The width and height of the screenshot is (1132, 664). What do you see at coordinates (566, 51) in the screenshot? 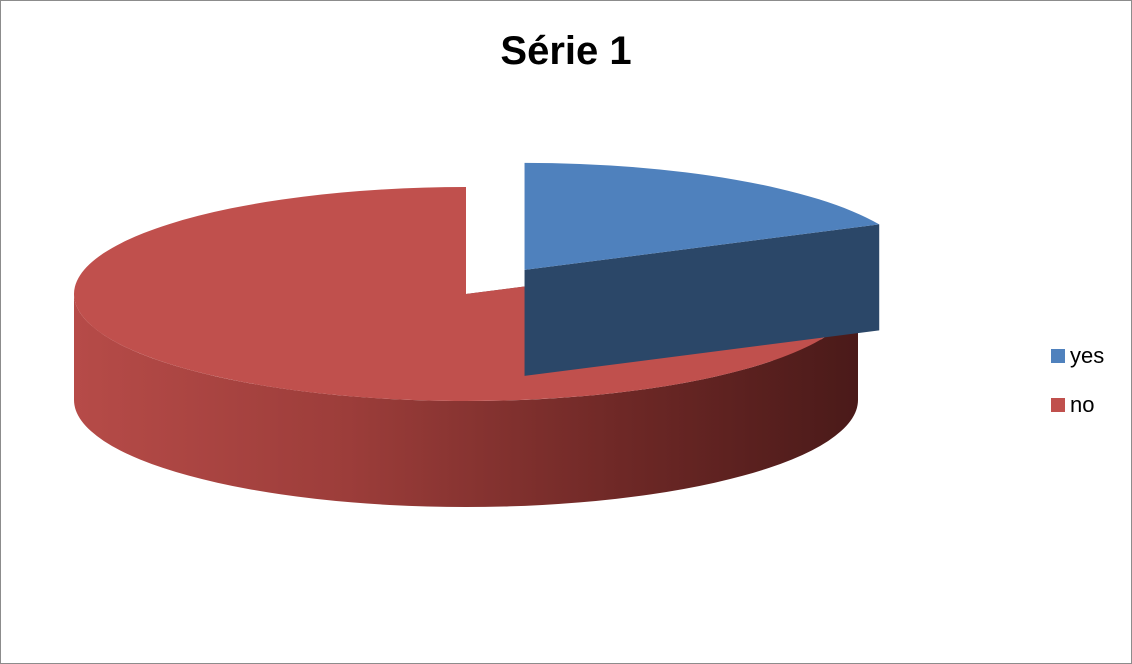
I see `chart-title: Série 1` at bounding box center [566, 51].